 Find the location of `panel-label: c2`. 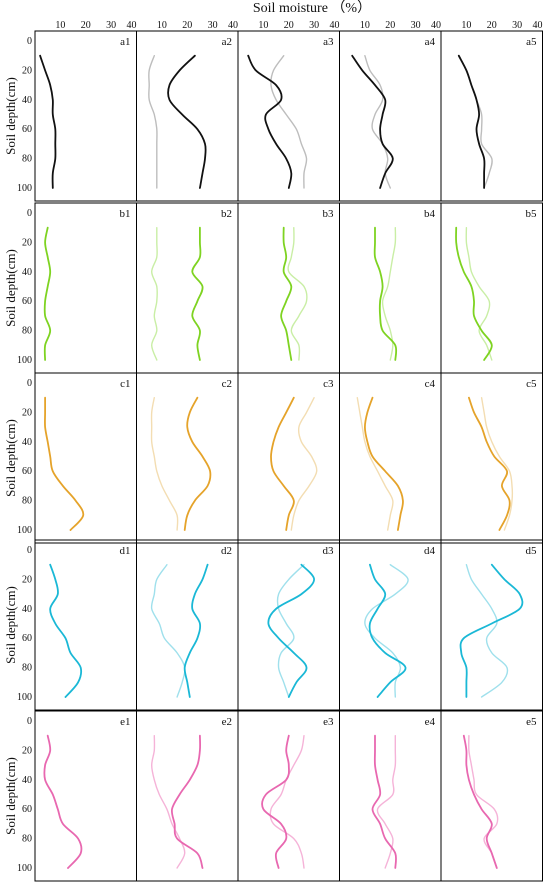

panel-label: c2 is located at coordinates (227, 384).